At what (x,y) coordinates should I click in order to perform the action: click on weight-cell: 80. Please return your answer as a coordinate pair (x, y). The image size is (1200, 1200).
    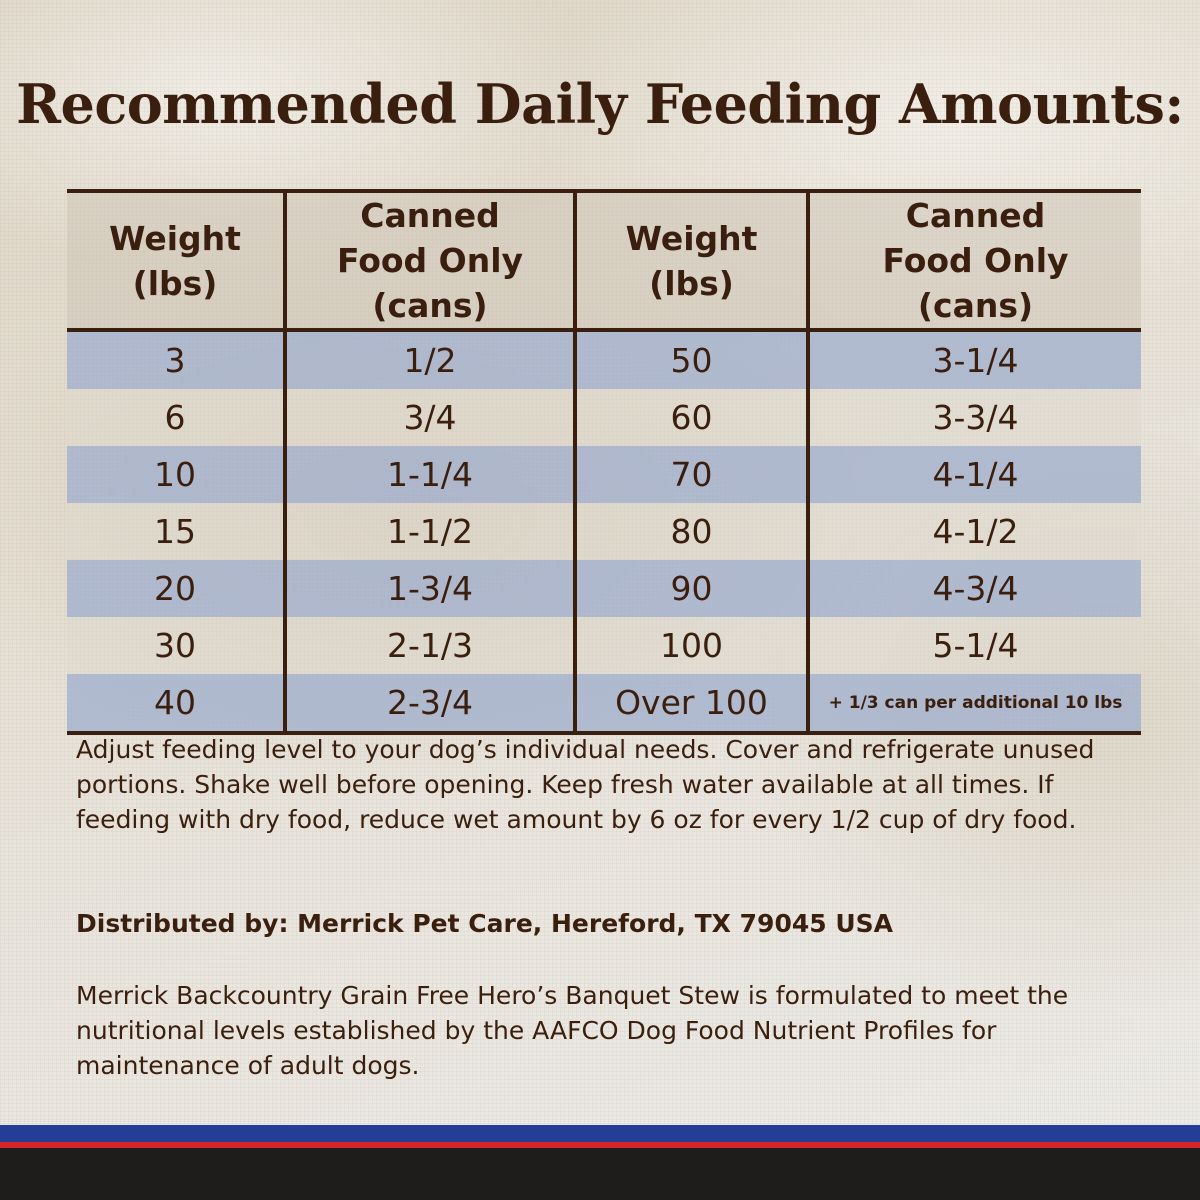
    Looking at the image, I should click on (690, 531).